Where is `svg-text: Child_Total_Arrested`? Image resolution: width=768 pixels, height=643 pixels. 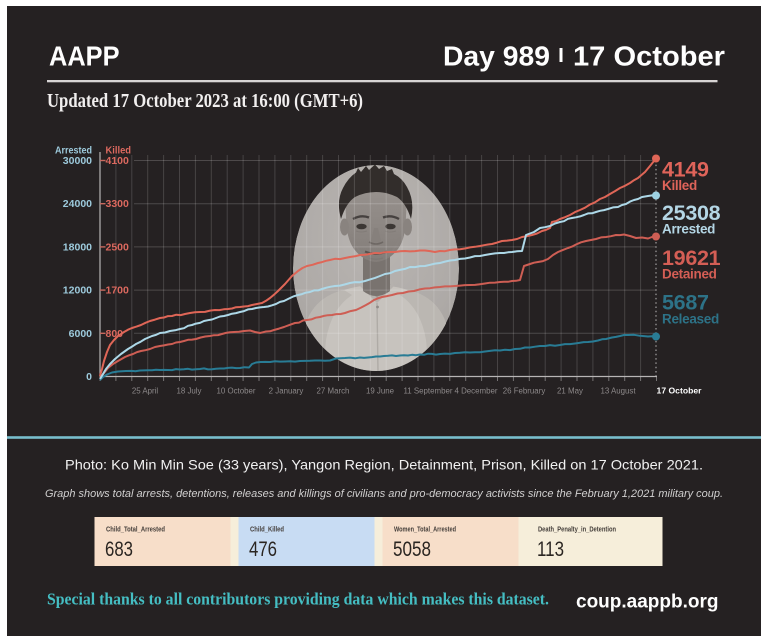
svg-text: Child_Total_Arrested is located at coordinates (135, 529).